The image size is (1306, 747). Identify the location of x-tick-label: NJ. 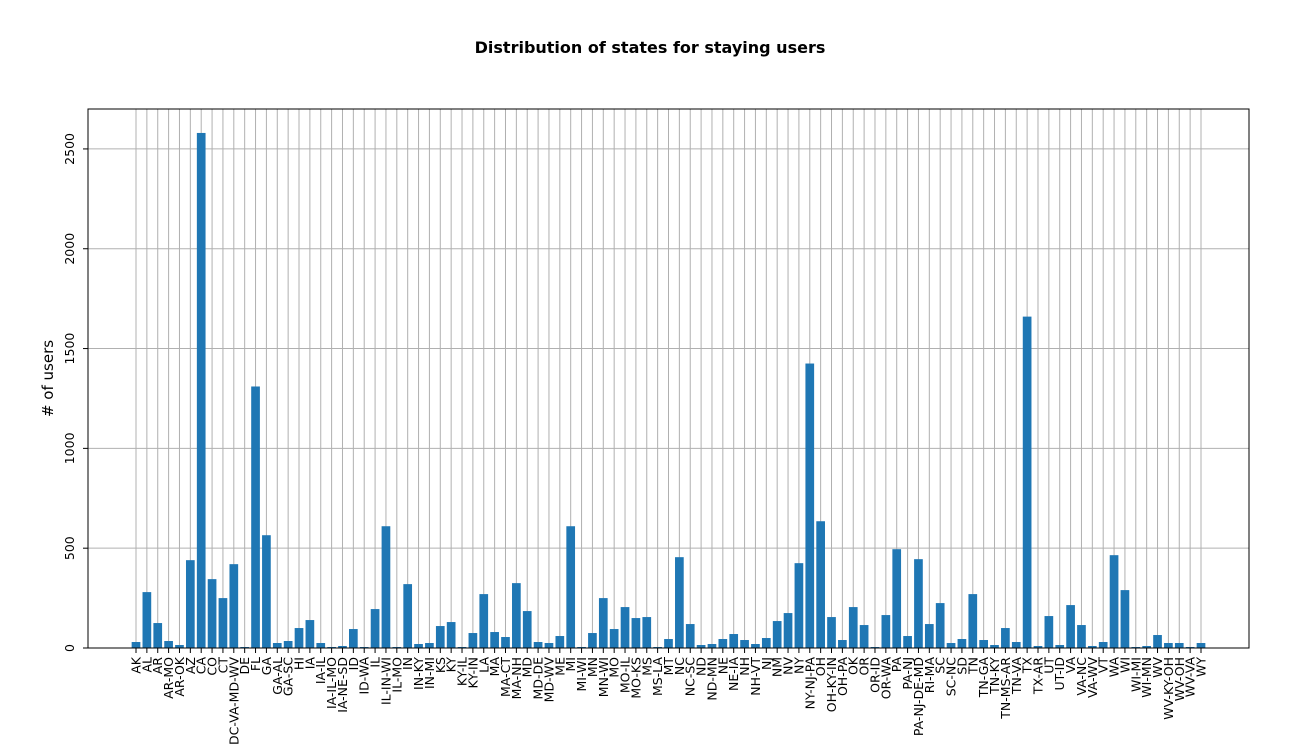
(766, 663).